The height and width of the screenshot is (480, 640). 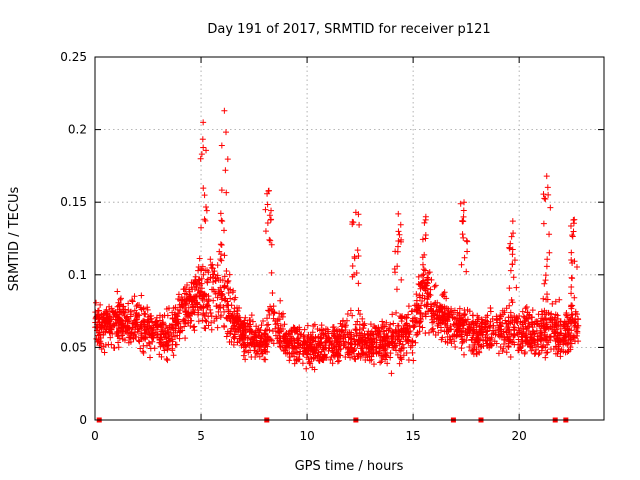 I want to click on y-tick-label: 0.1, so click(x=77, y=275).